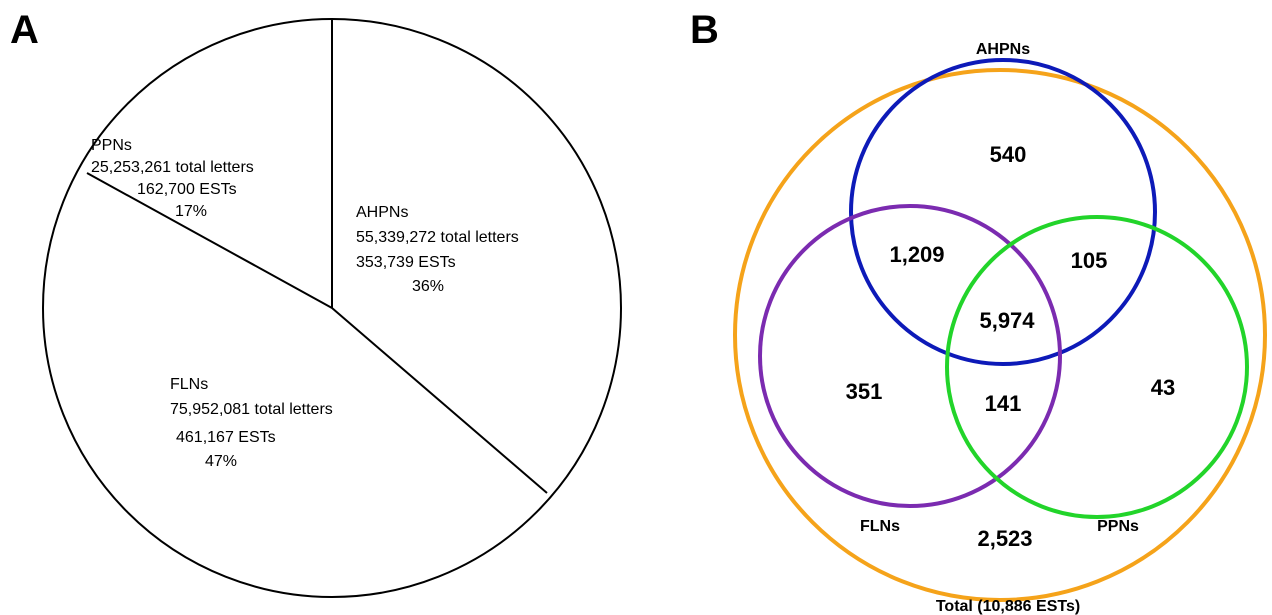 The height and width of the screenshot is (615, 1272). I want to click on venn-region-ahpn-ppn: 105, so click(1089, 260).